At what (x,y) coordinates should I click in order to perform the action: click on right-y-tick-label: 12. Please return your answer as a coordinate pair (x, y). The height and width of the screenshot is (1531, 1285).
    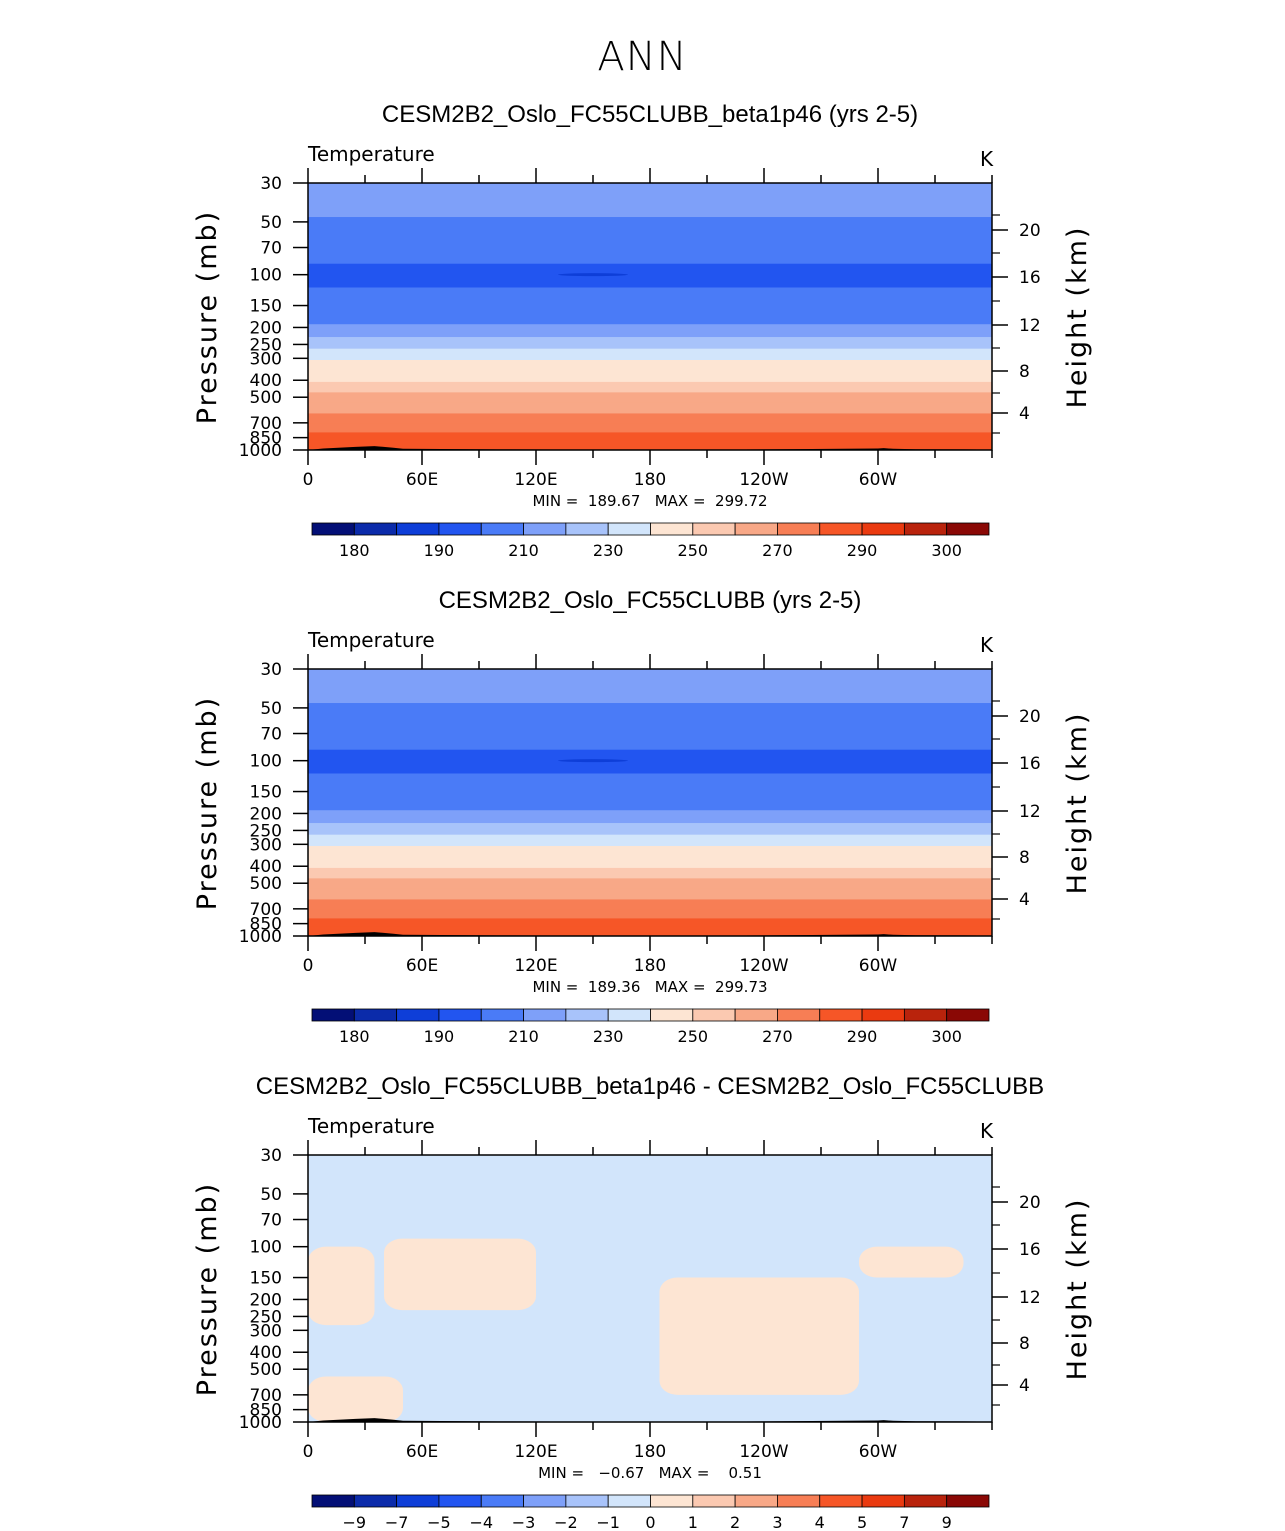
    Looking at the image, I should click on (1030, 1298).